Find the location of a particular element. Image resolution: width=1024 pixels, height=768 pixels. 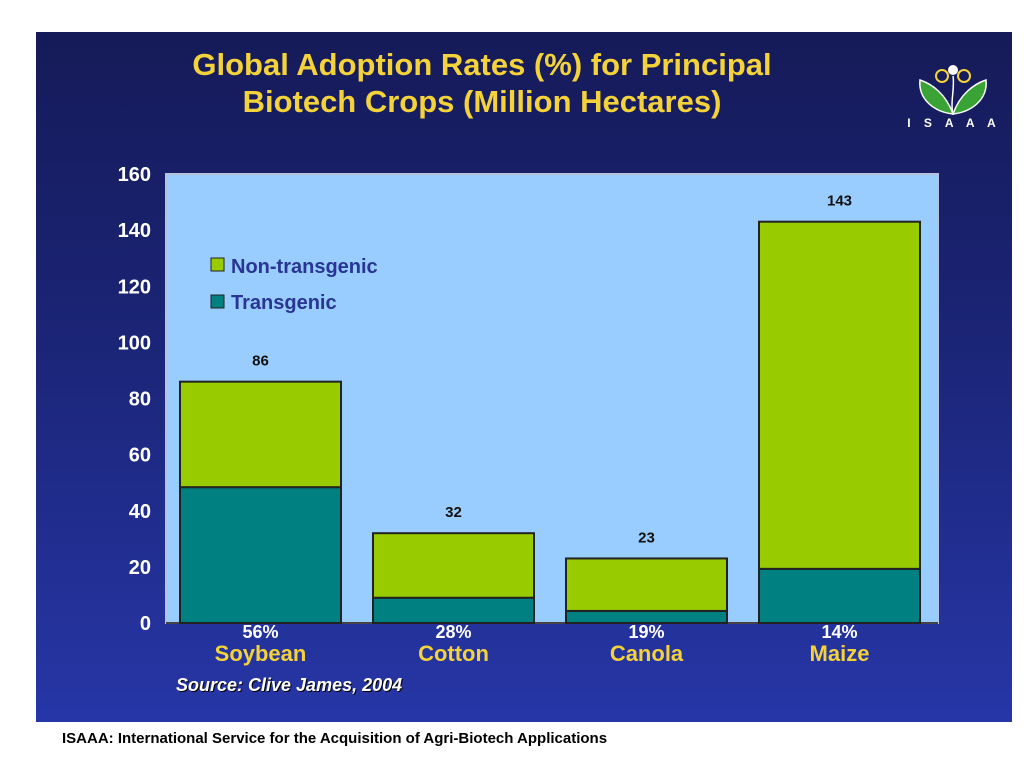

y-tick-label: 80 is located at coordinates (140, 400).